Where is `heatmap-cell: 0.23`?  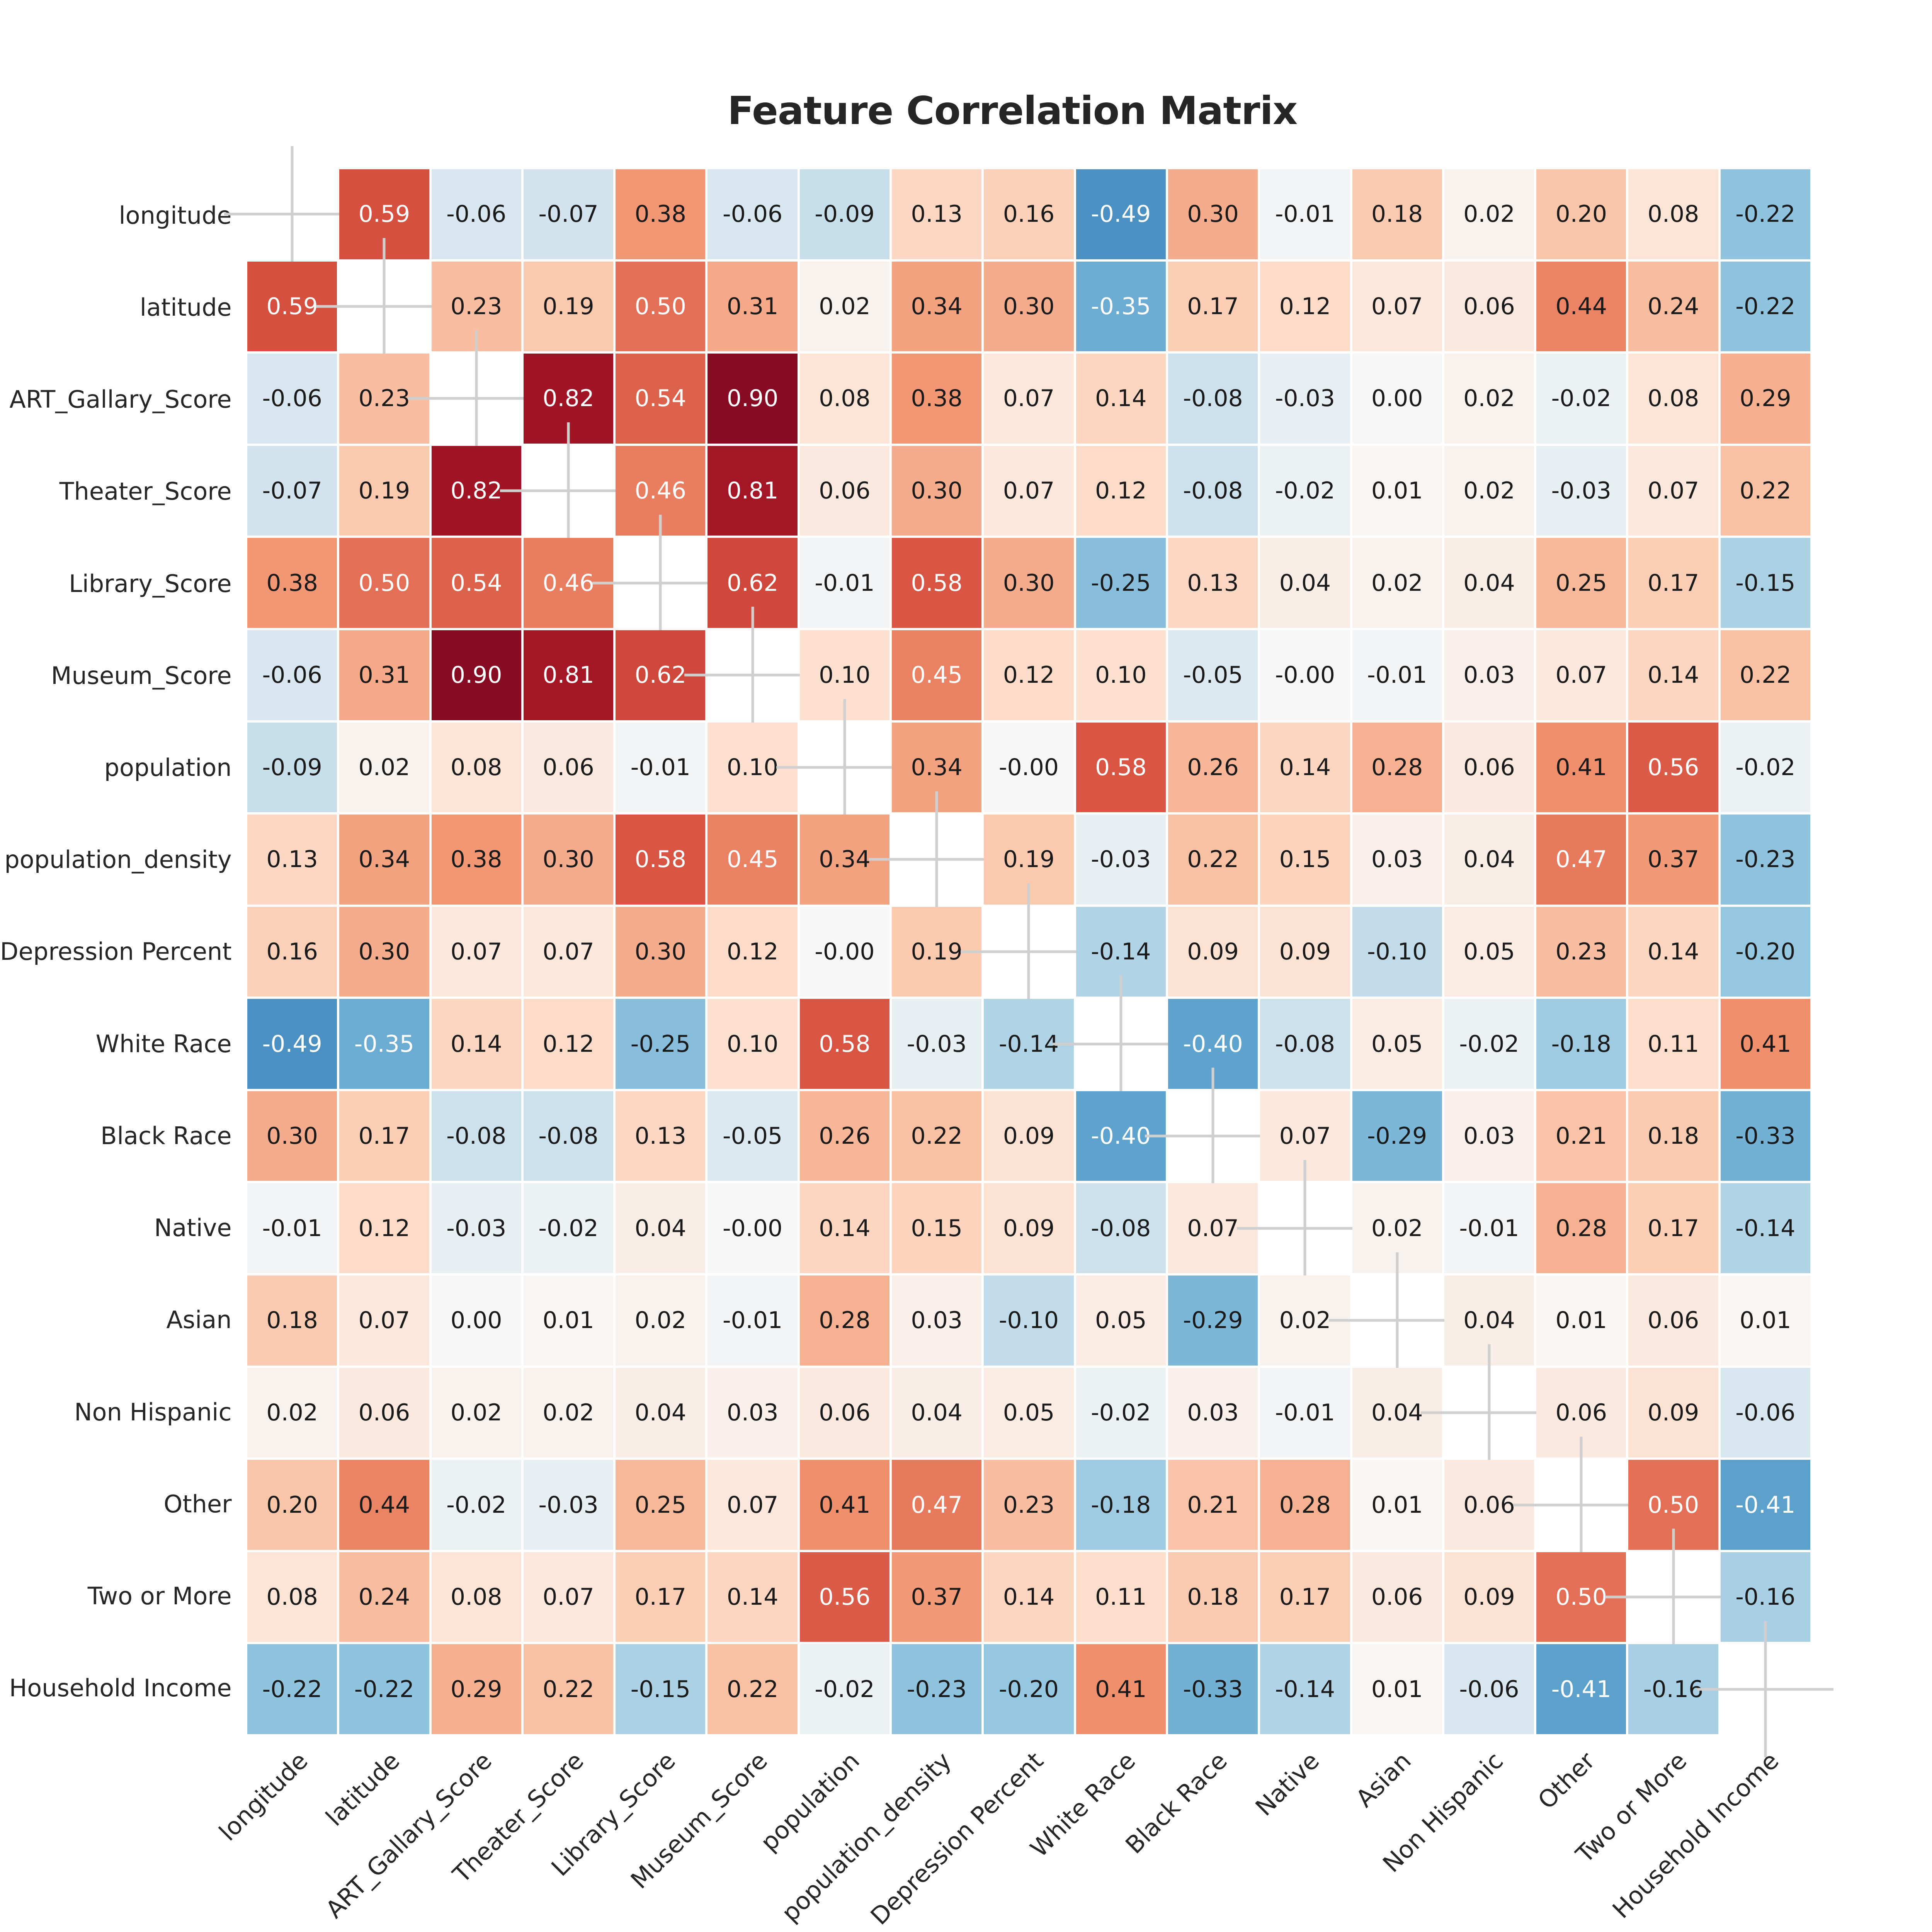 heatmap-cell: 0.23 is located at coordinates (1581, 951).